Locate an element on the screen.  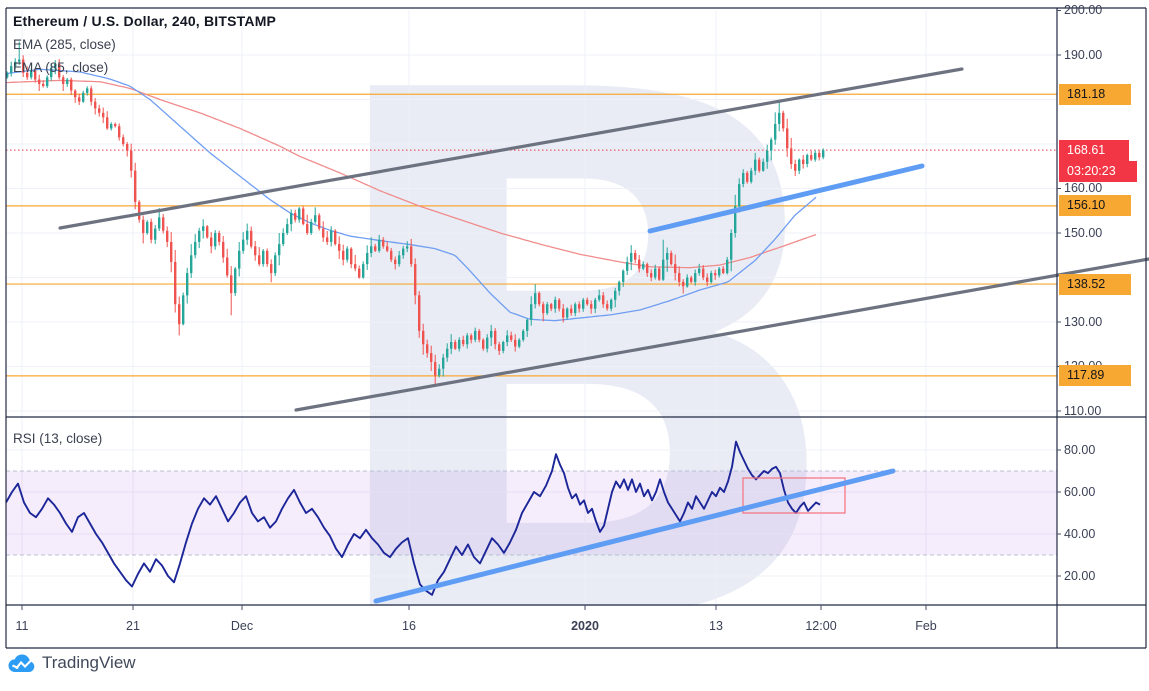
attribution: TradingView is located at coordinates (72, 663).